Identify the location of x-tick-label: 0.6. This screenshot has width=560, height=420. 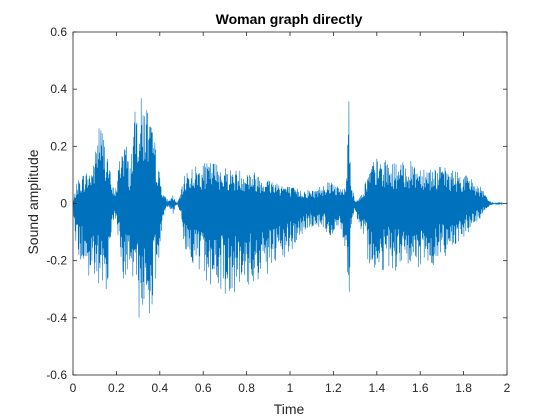
(203, 388).